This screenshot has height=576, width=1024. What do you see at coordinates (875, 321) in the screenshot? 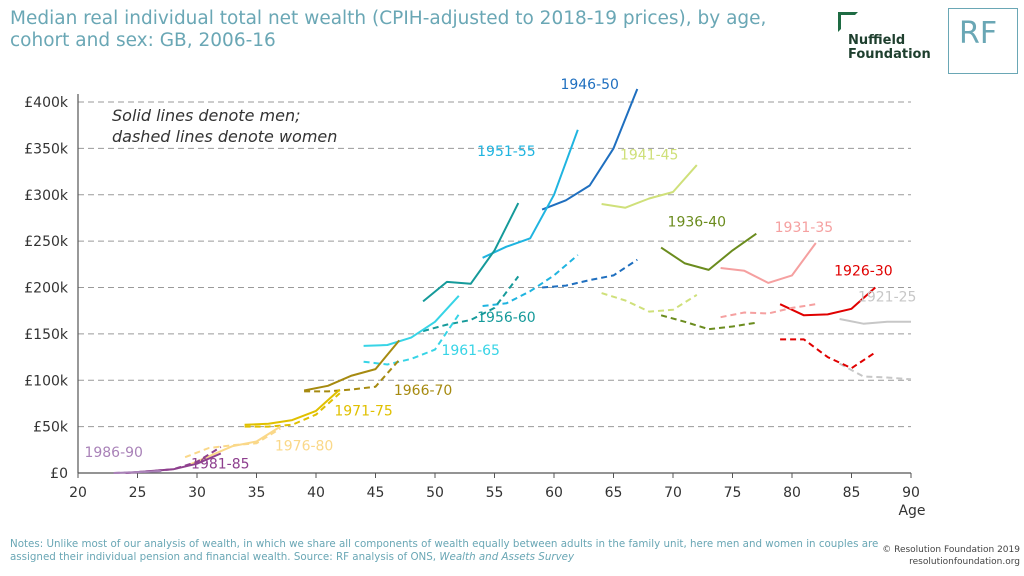
I see `series-line-192125-men` at bounding box center [875, 321].